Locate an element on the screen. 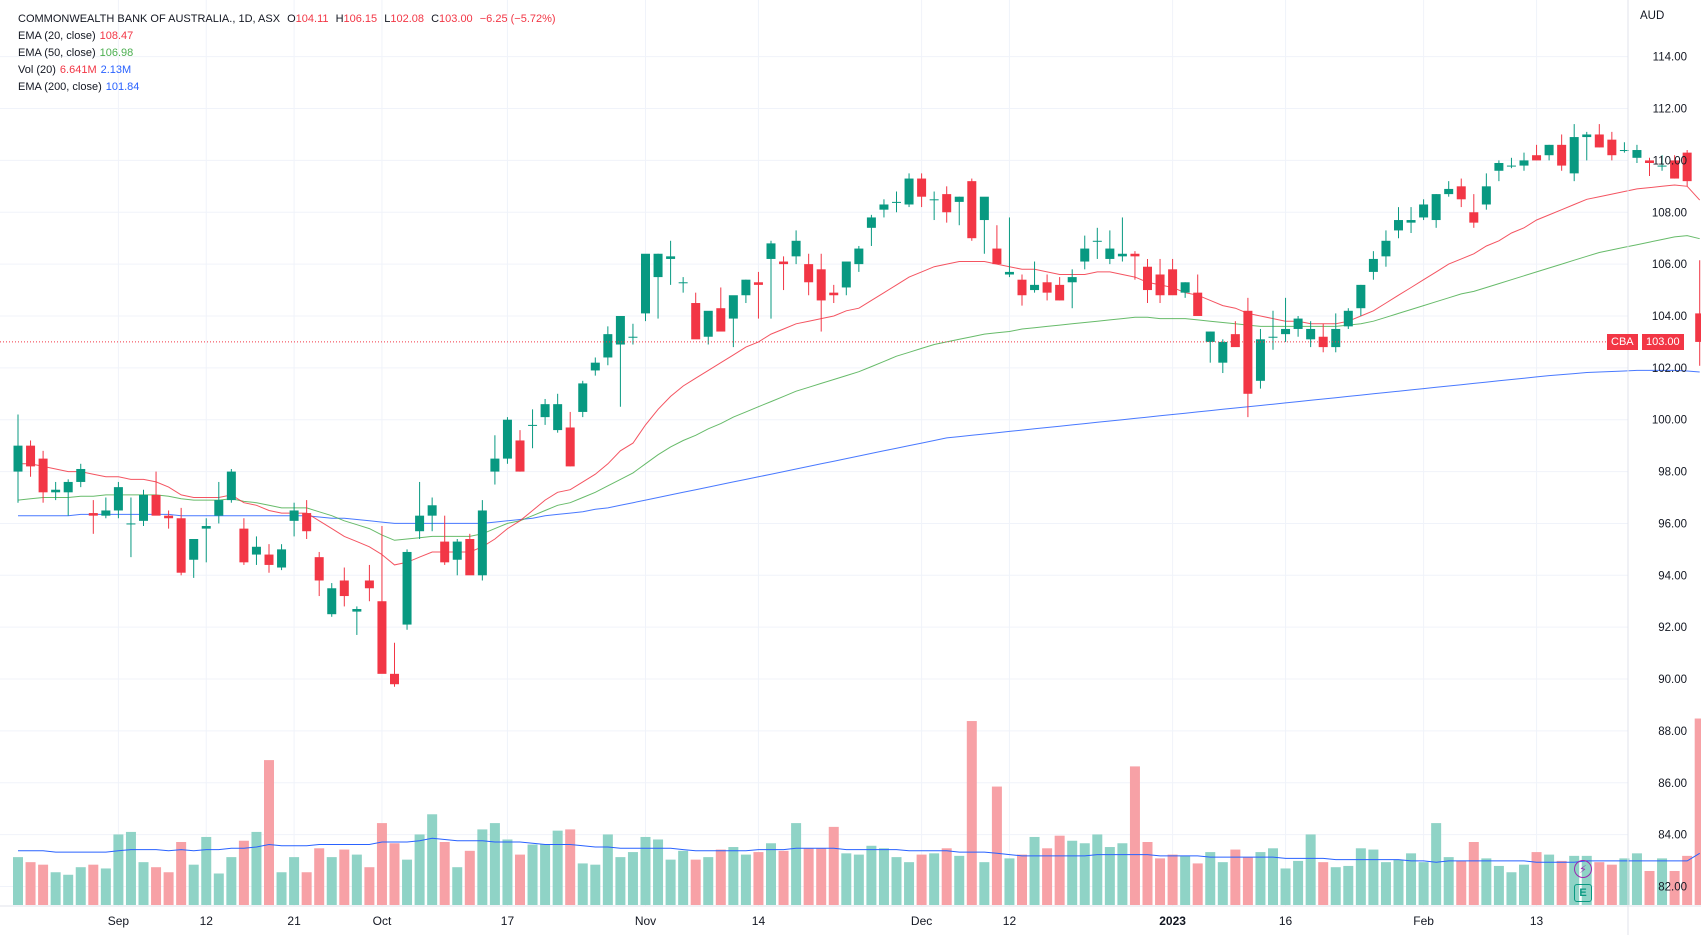 This screenshot has height=935, width=1701. symbol-title: COMMONWEALTH BANK OF AUSTRALIA. is located at coordinates (125, 19).